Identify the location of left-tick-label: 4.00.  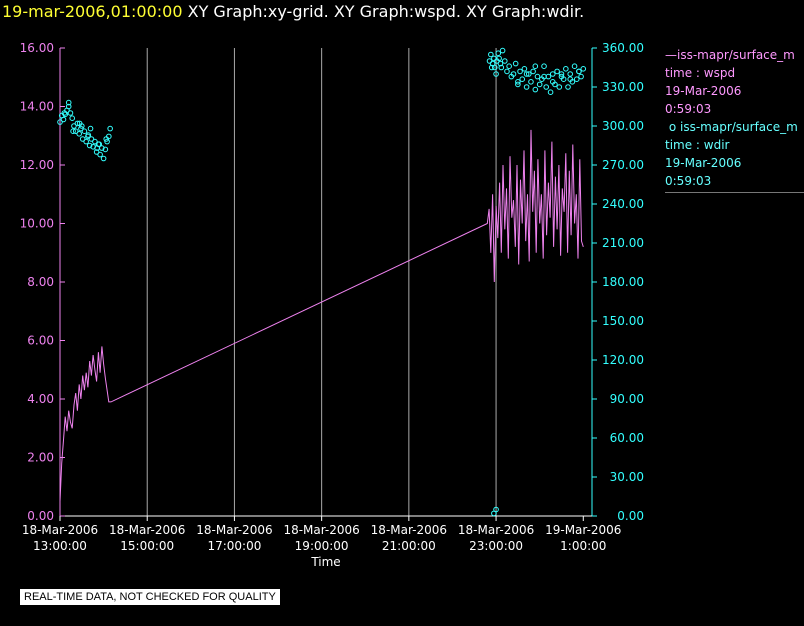
(40, 399).